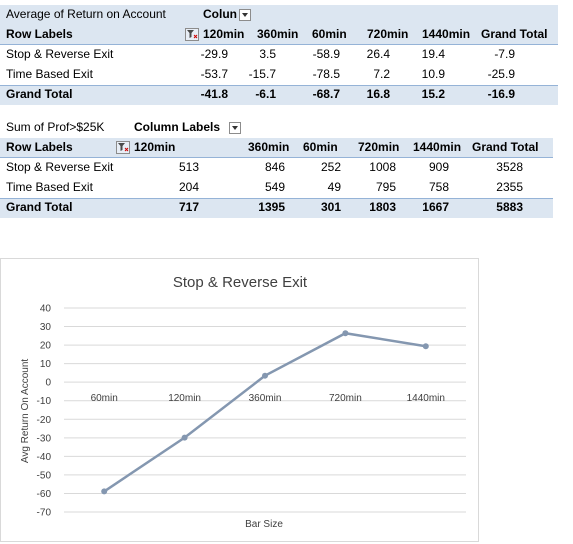 Image resolution: width=573 pixels, height=544 pixels. What do you see at coordinates (274, 187) in the screenshot?
I see `pivot2-cell: 549` at bounding box center [274, 187].